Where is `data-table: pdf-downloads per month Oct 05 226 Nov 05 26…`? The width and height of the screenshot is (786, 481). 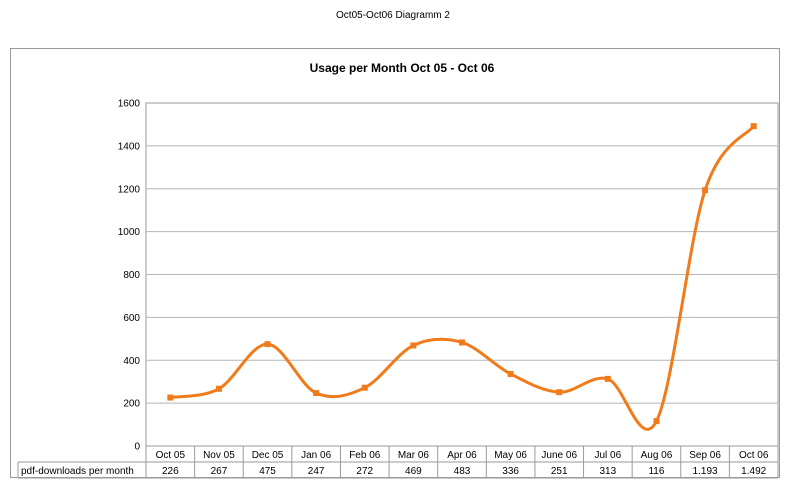
data-table: pdf-downloads per month Oct 05 226 Nov 05 26… is located at coordinates (398, 462).